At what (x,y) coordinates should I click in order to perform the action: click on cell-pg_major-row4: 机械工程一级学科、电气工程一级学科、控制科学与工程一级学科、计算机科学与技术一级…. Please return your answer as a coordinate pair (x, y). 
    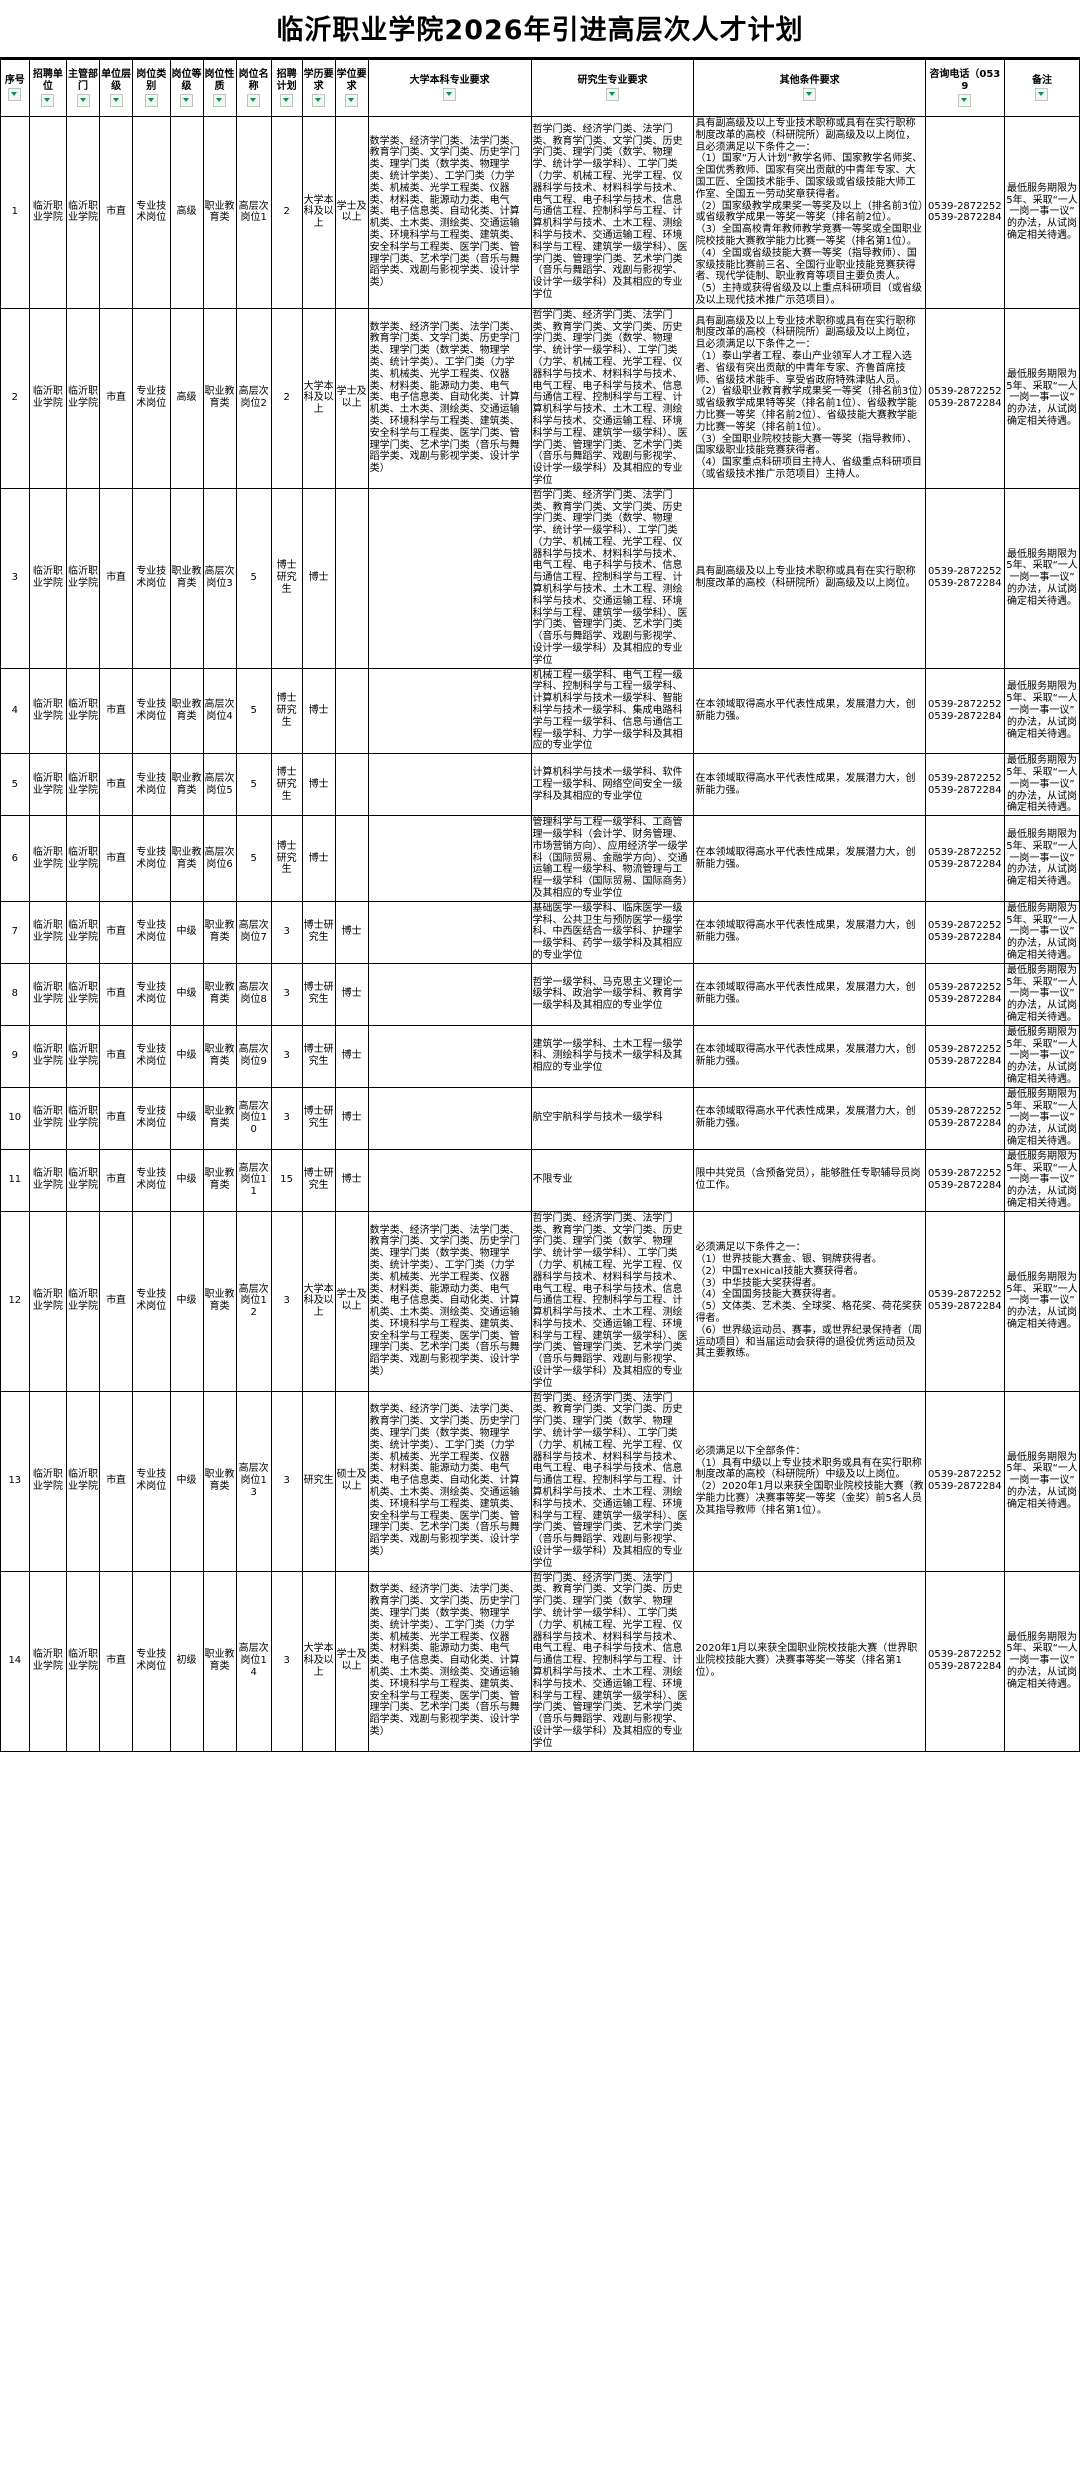
    Looking at the image, I should click on (612, 711).